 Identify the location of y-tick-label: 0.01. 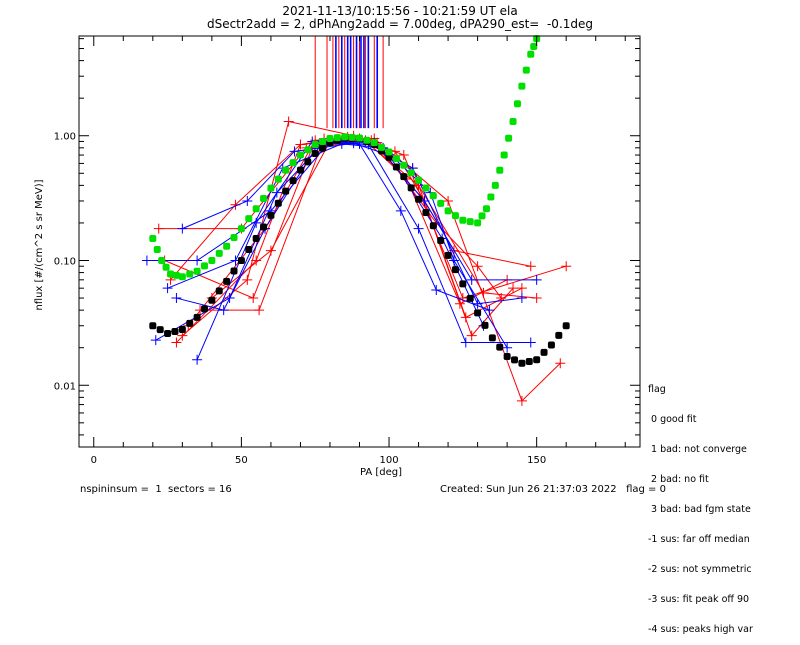
(65, 386).